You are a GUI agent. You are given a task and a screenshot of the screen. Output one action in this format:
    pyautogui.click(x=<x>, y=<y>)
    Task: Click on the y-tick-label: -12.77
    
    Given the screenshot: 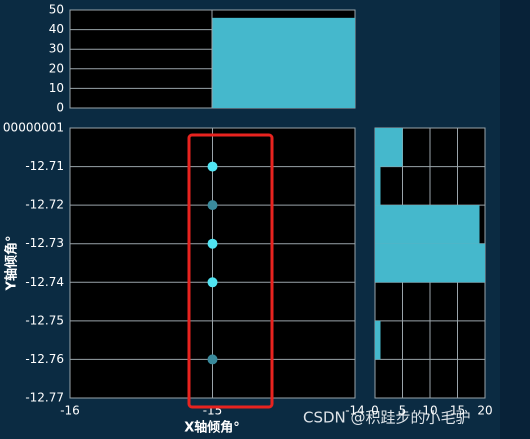 What is the action you would take?
    pyautogui.click(x=44, y=398)
    